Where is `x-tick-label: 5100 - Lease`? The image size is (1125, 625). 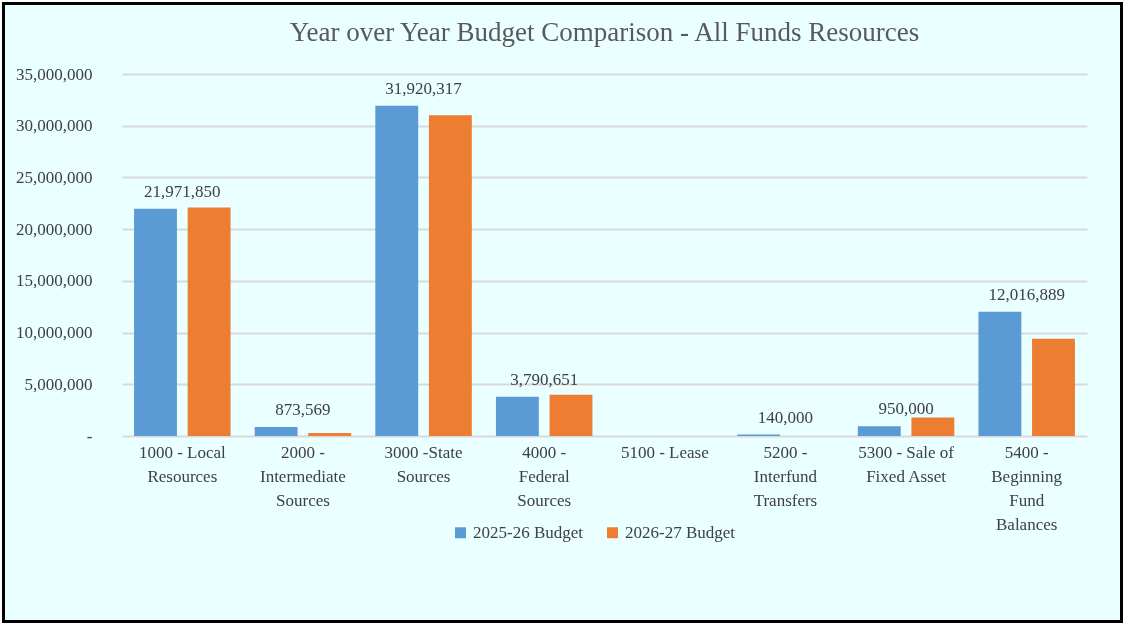 x-tick-label: 5100 - Lease is located at coordinates (664, 452).